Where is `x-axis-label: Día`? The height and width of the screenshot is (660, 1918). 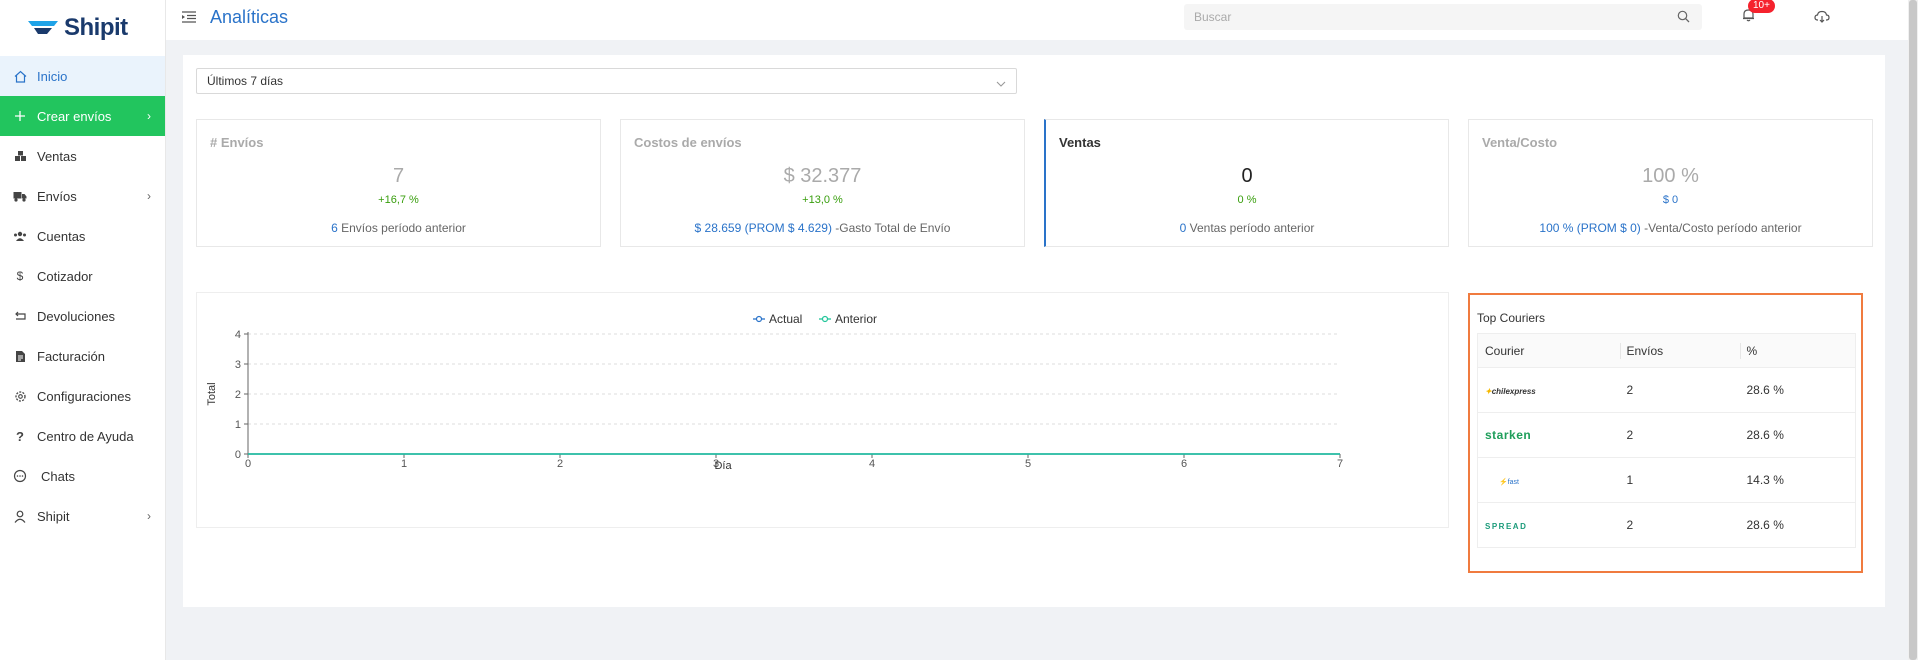
x-axis-label: Día is located at coordinates (723, 466).